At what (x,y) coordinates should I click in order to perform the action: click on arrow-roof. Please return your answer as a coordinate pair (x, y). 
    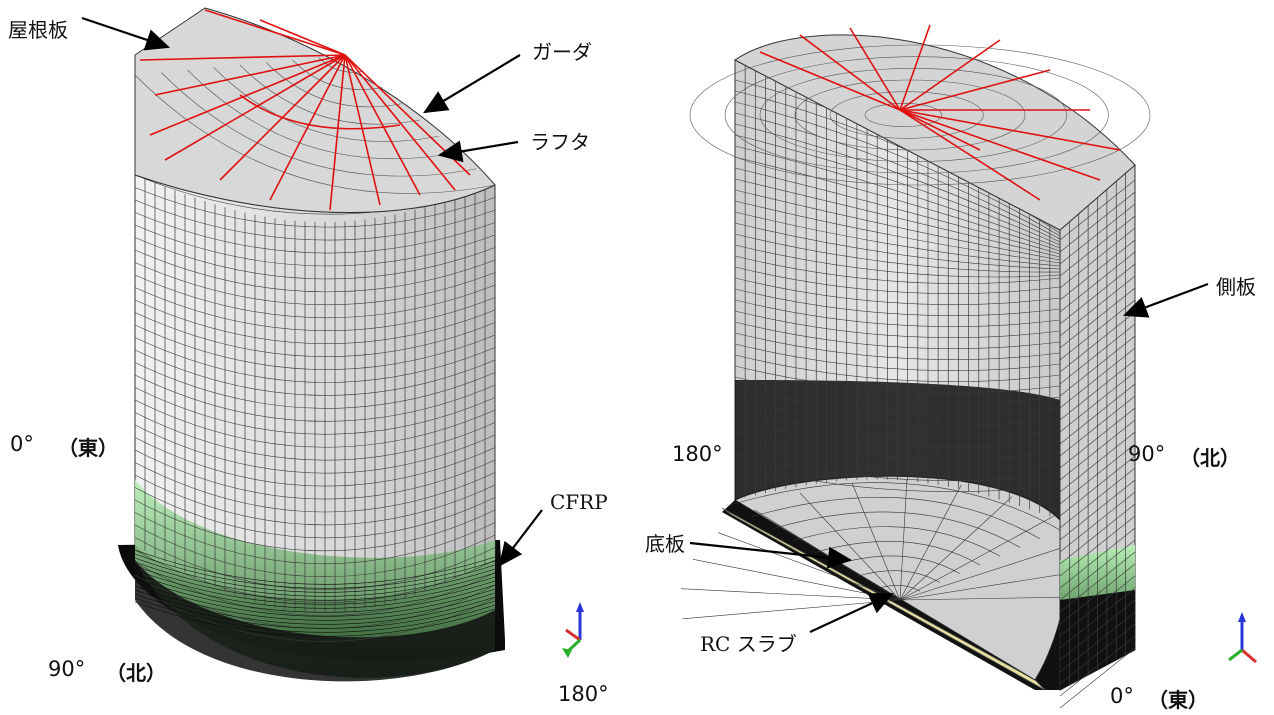
    Looking at the image, I should click on (126, 33).